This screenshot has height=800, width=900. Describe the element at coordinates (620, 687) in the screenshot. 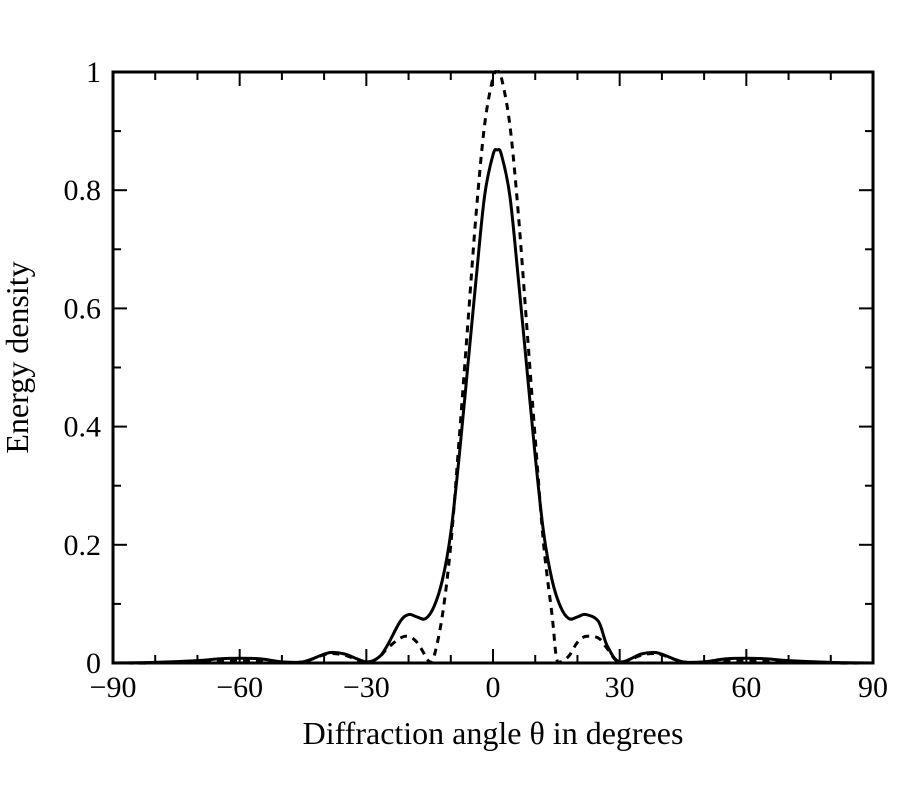

I see `x-tick-label: 30` at that location.